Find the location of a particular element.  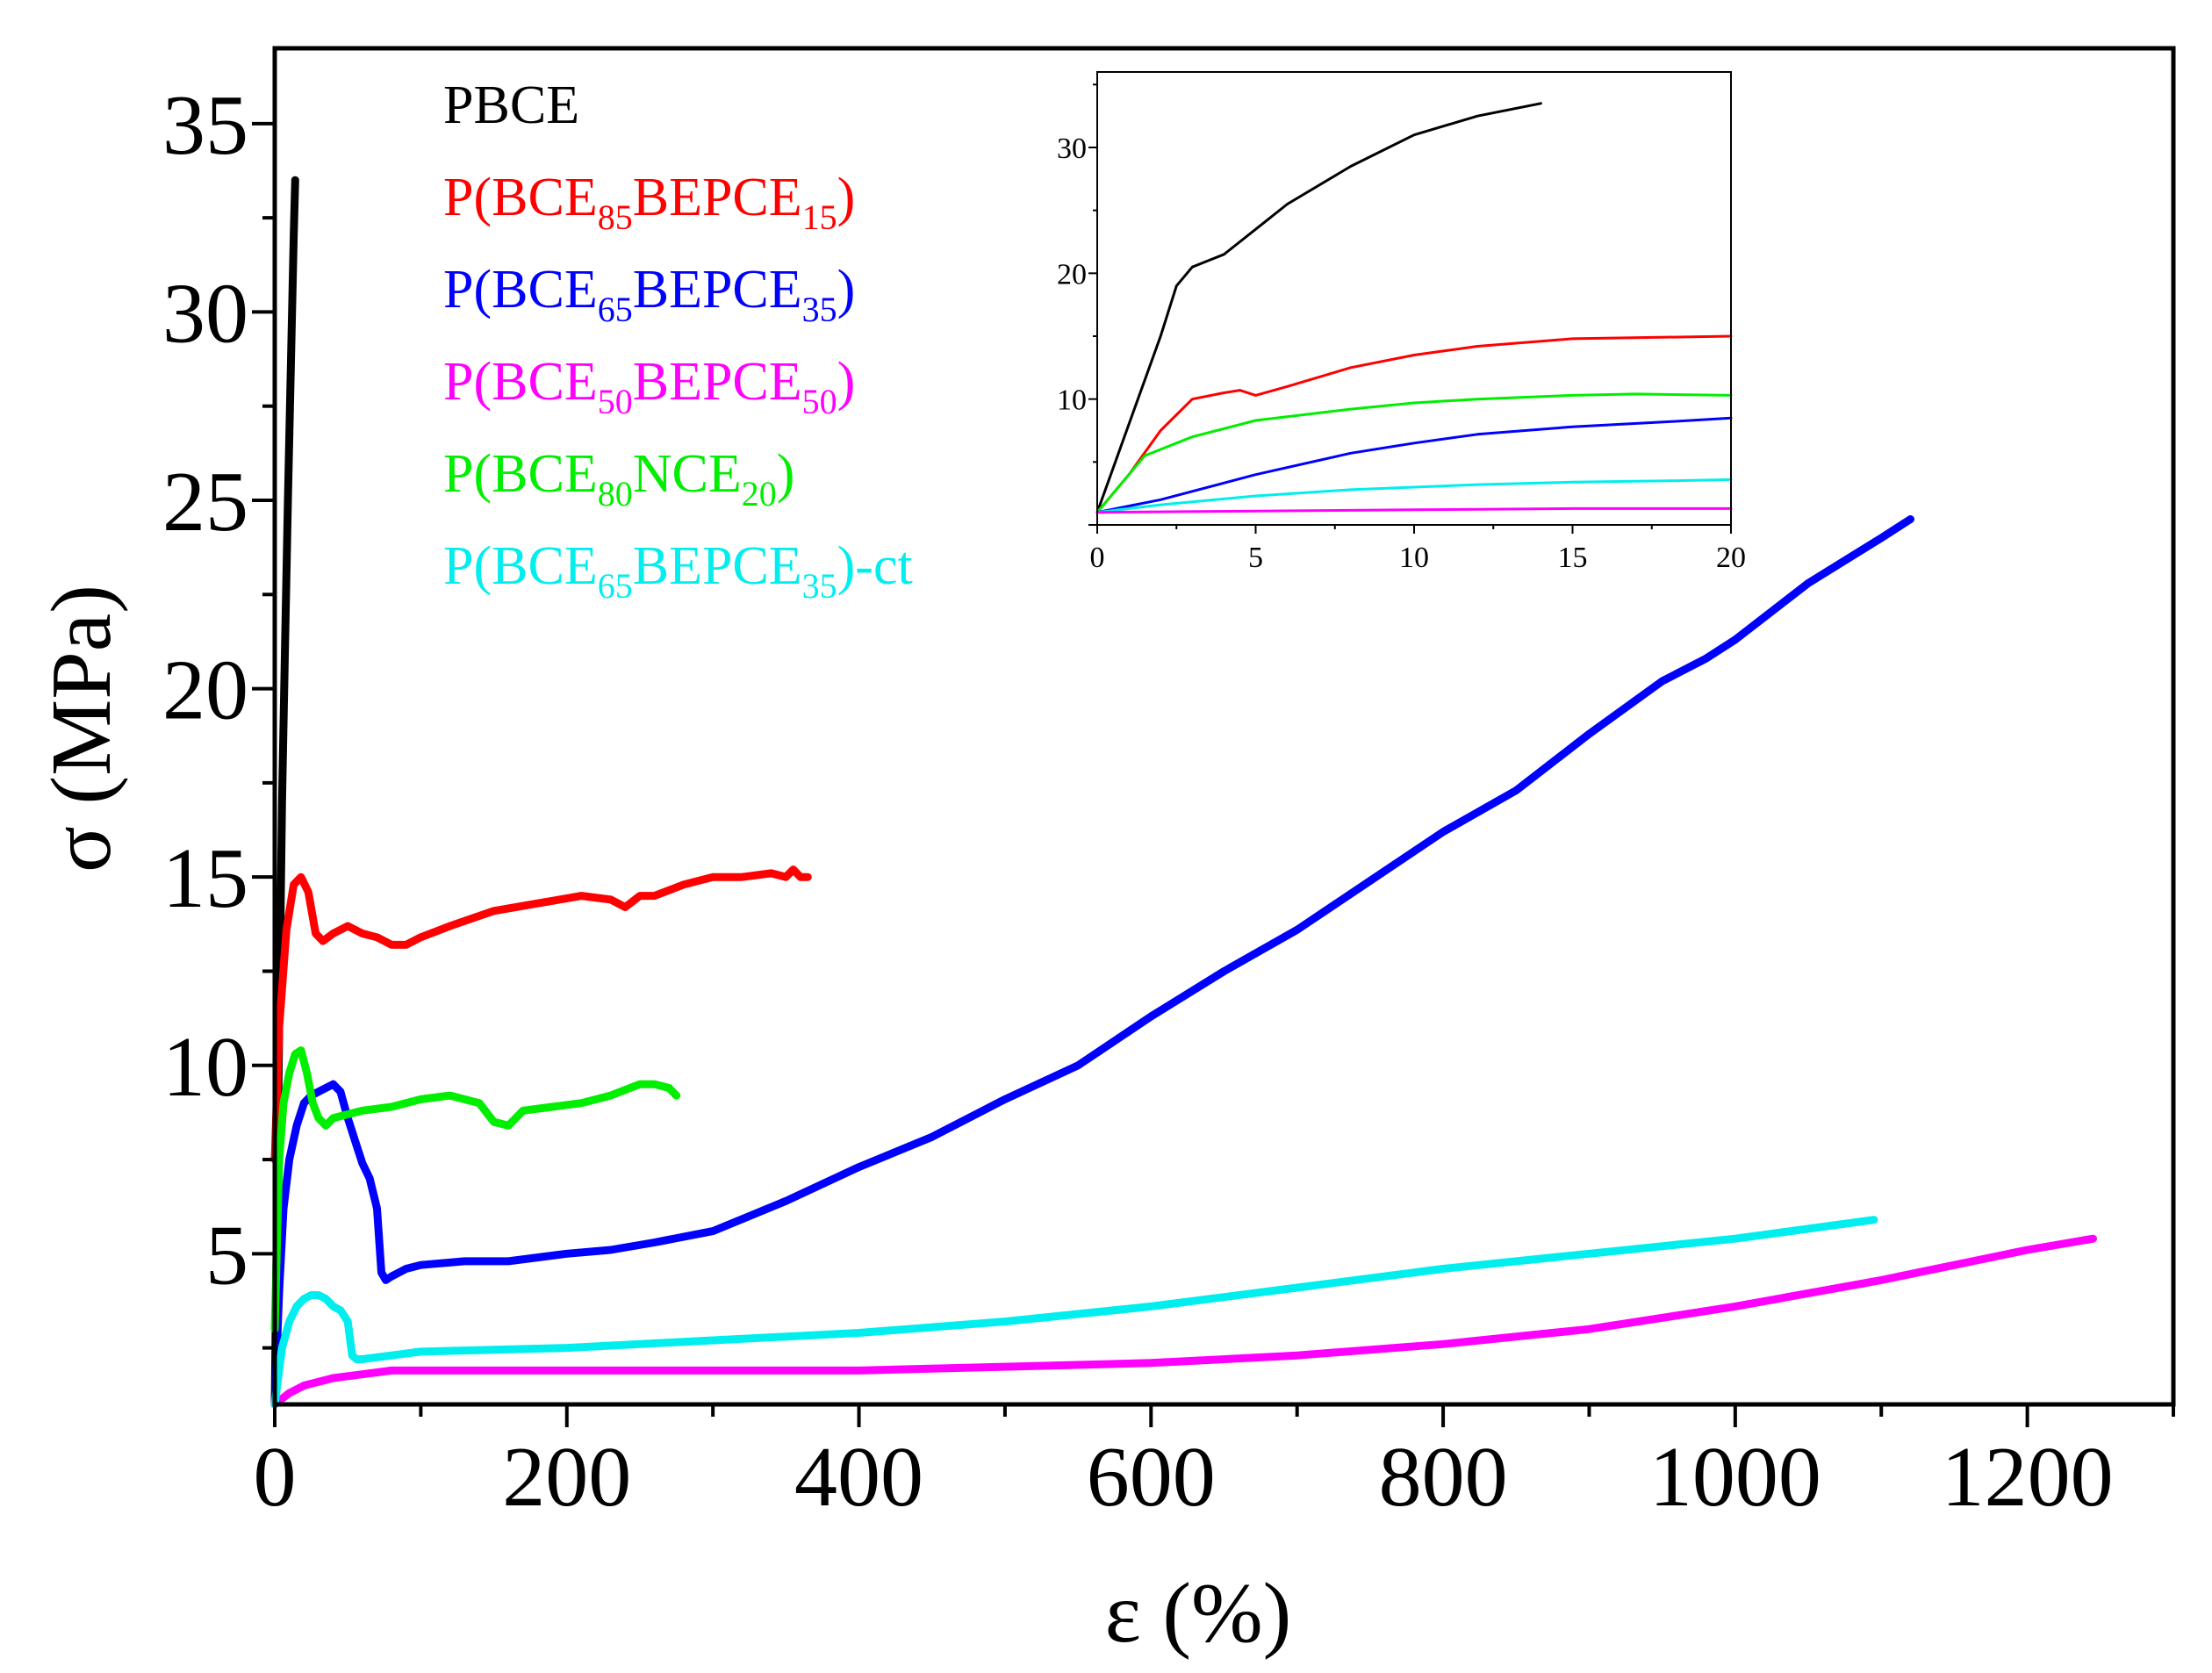

legend-entry-p-bce65bepce35-ct: P(BCE65BEPCE35)-ct is located at coordinates (678, 571).